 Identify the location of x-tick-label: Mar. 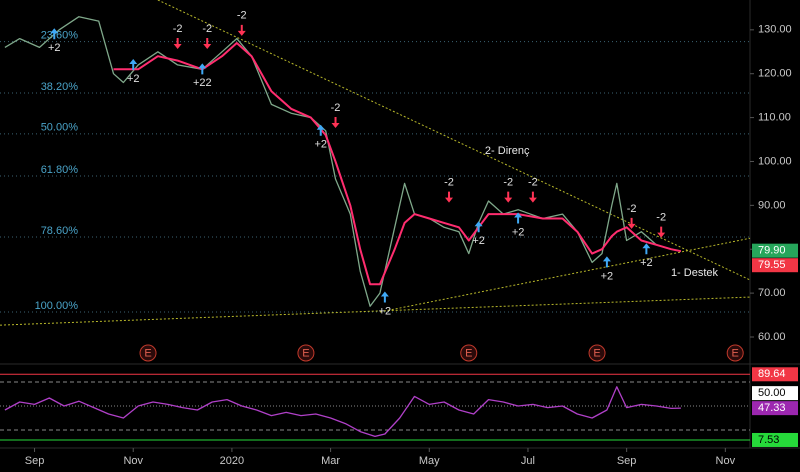
(330, 461).